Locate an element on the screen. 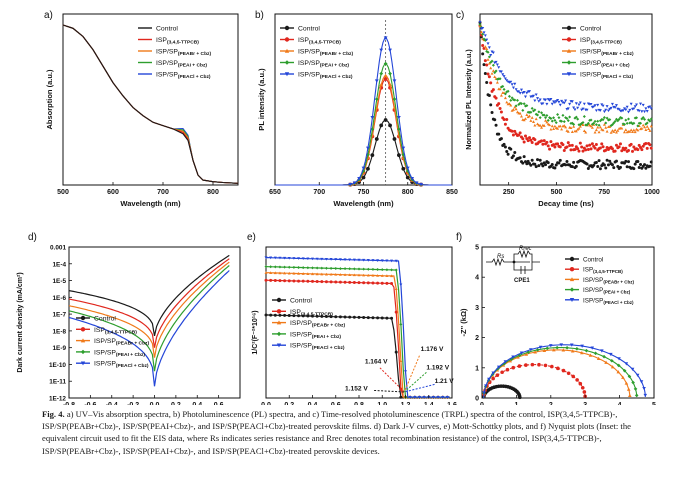 The height and width of the screenshot is (497, 700). y-tick-label: 1E-10 is located at coordinates (57, 365).